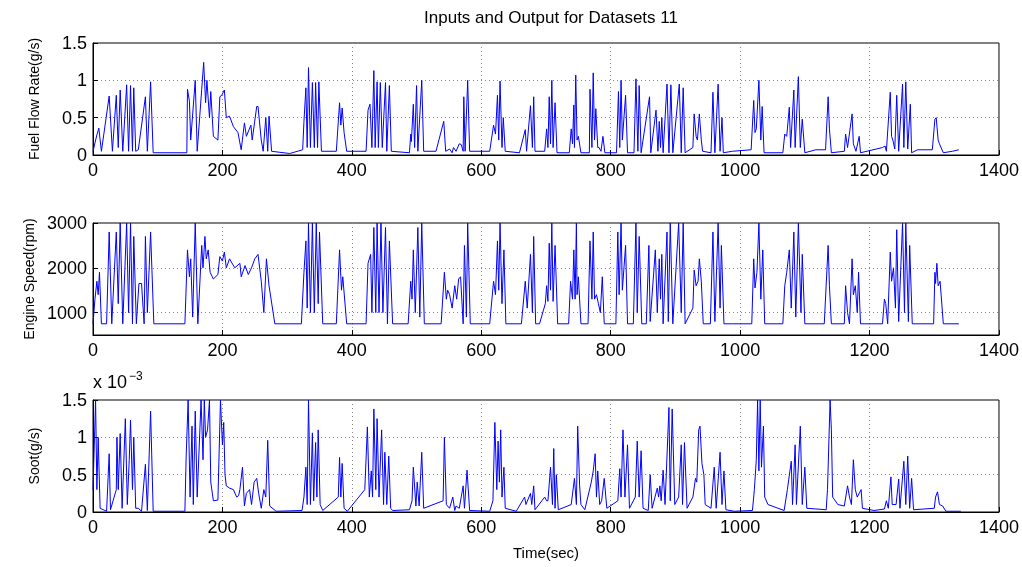 This screenshot has height=567, width=1022. I want to click on y-tick-label: 3000, so click(66, 223).